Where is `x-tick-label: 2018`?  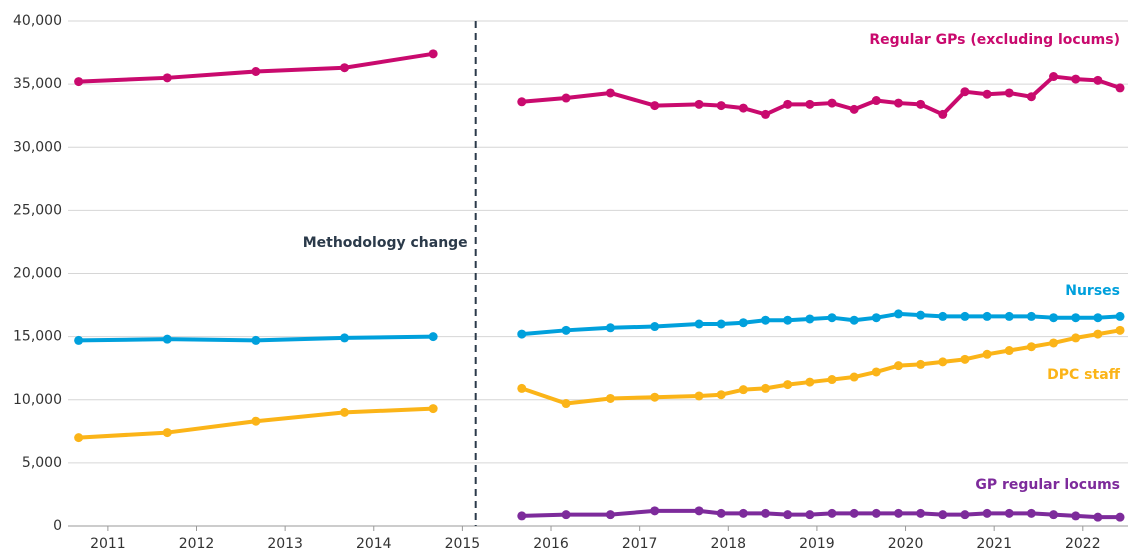
x-tick-label: 2018 is located at coordinates (728, 544).